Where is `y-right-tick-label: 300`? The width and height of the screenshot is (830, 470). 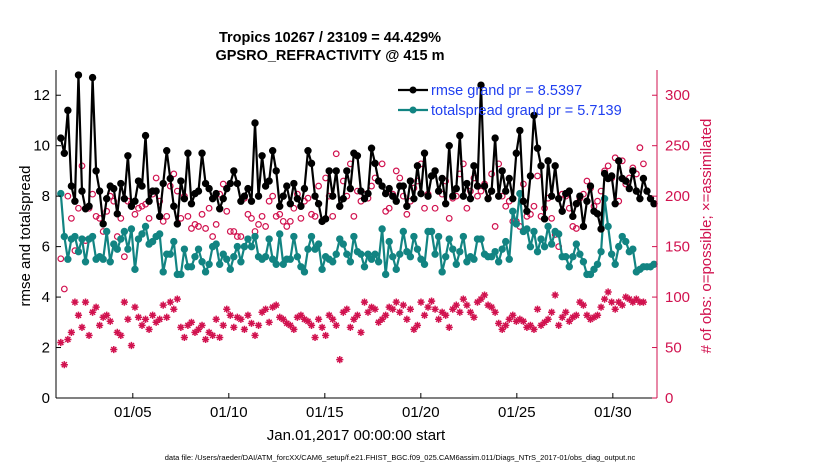 y-right-tick-label: 300 is located at coordinates (677, 95).